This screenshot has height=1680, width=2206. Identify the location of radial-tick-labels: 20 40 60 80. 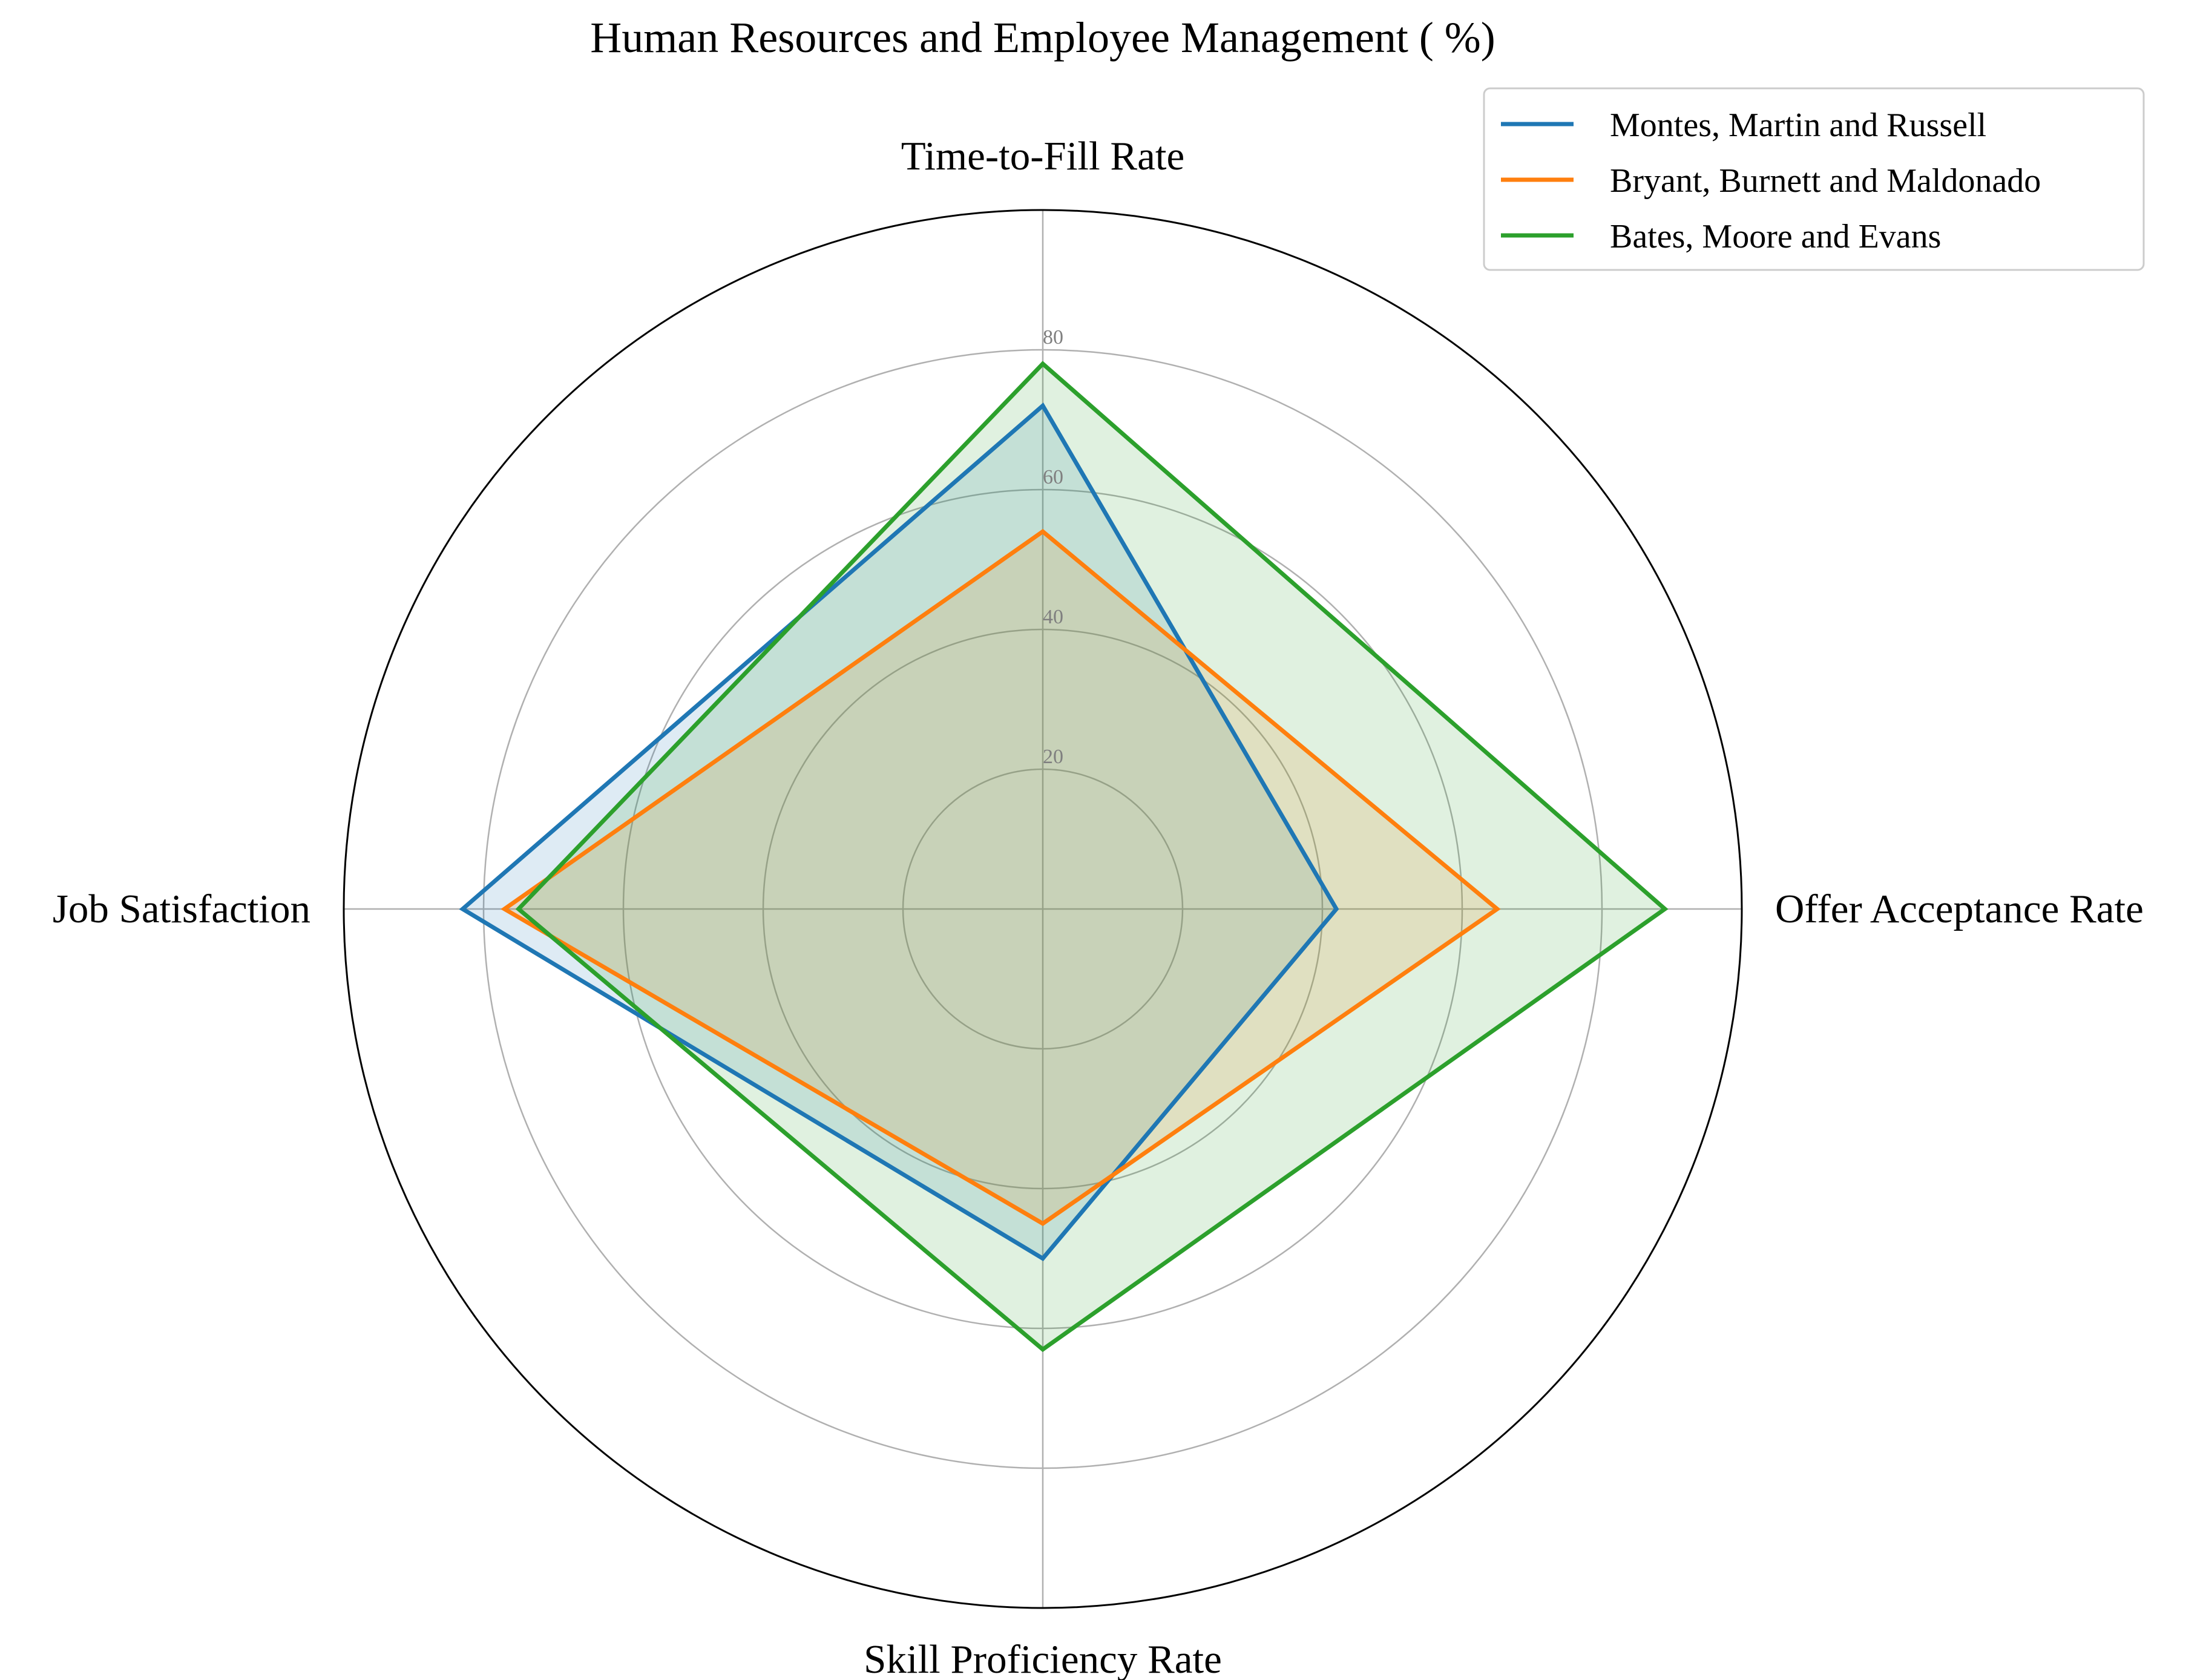
(1053, 547).